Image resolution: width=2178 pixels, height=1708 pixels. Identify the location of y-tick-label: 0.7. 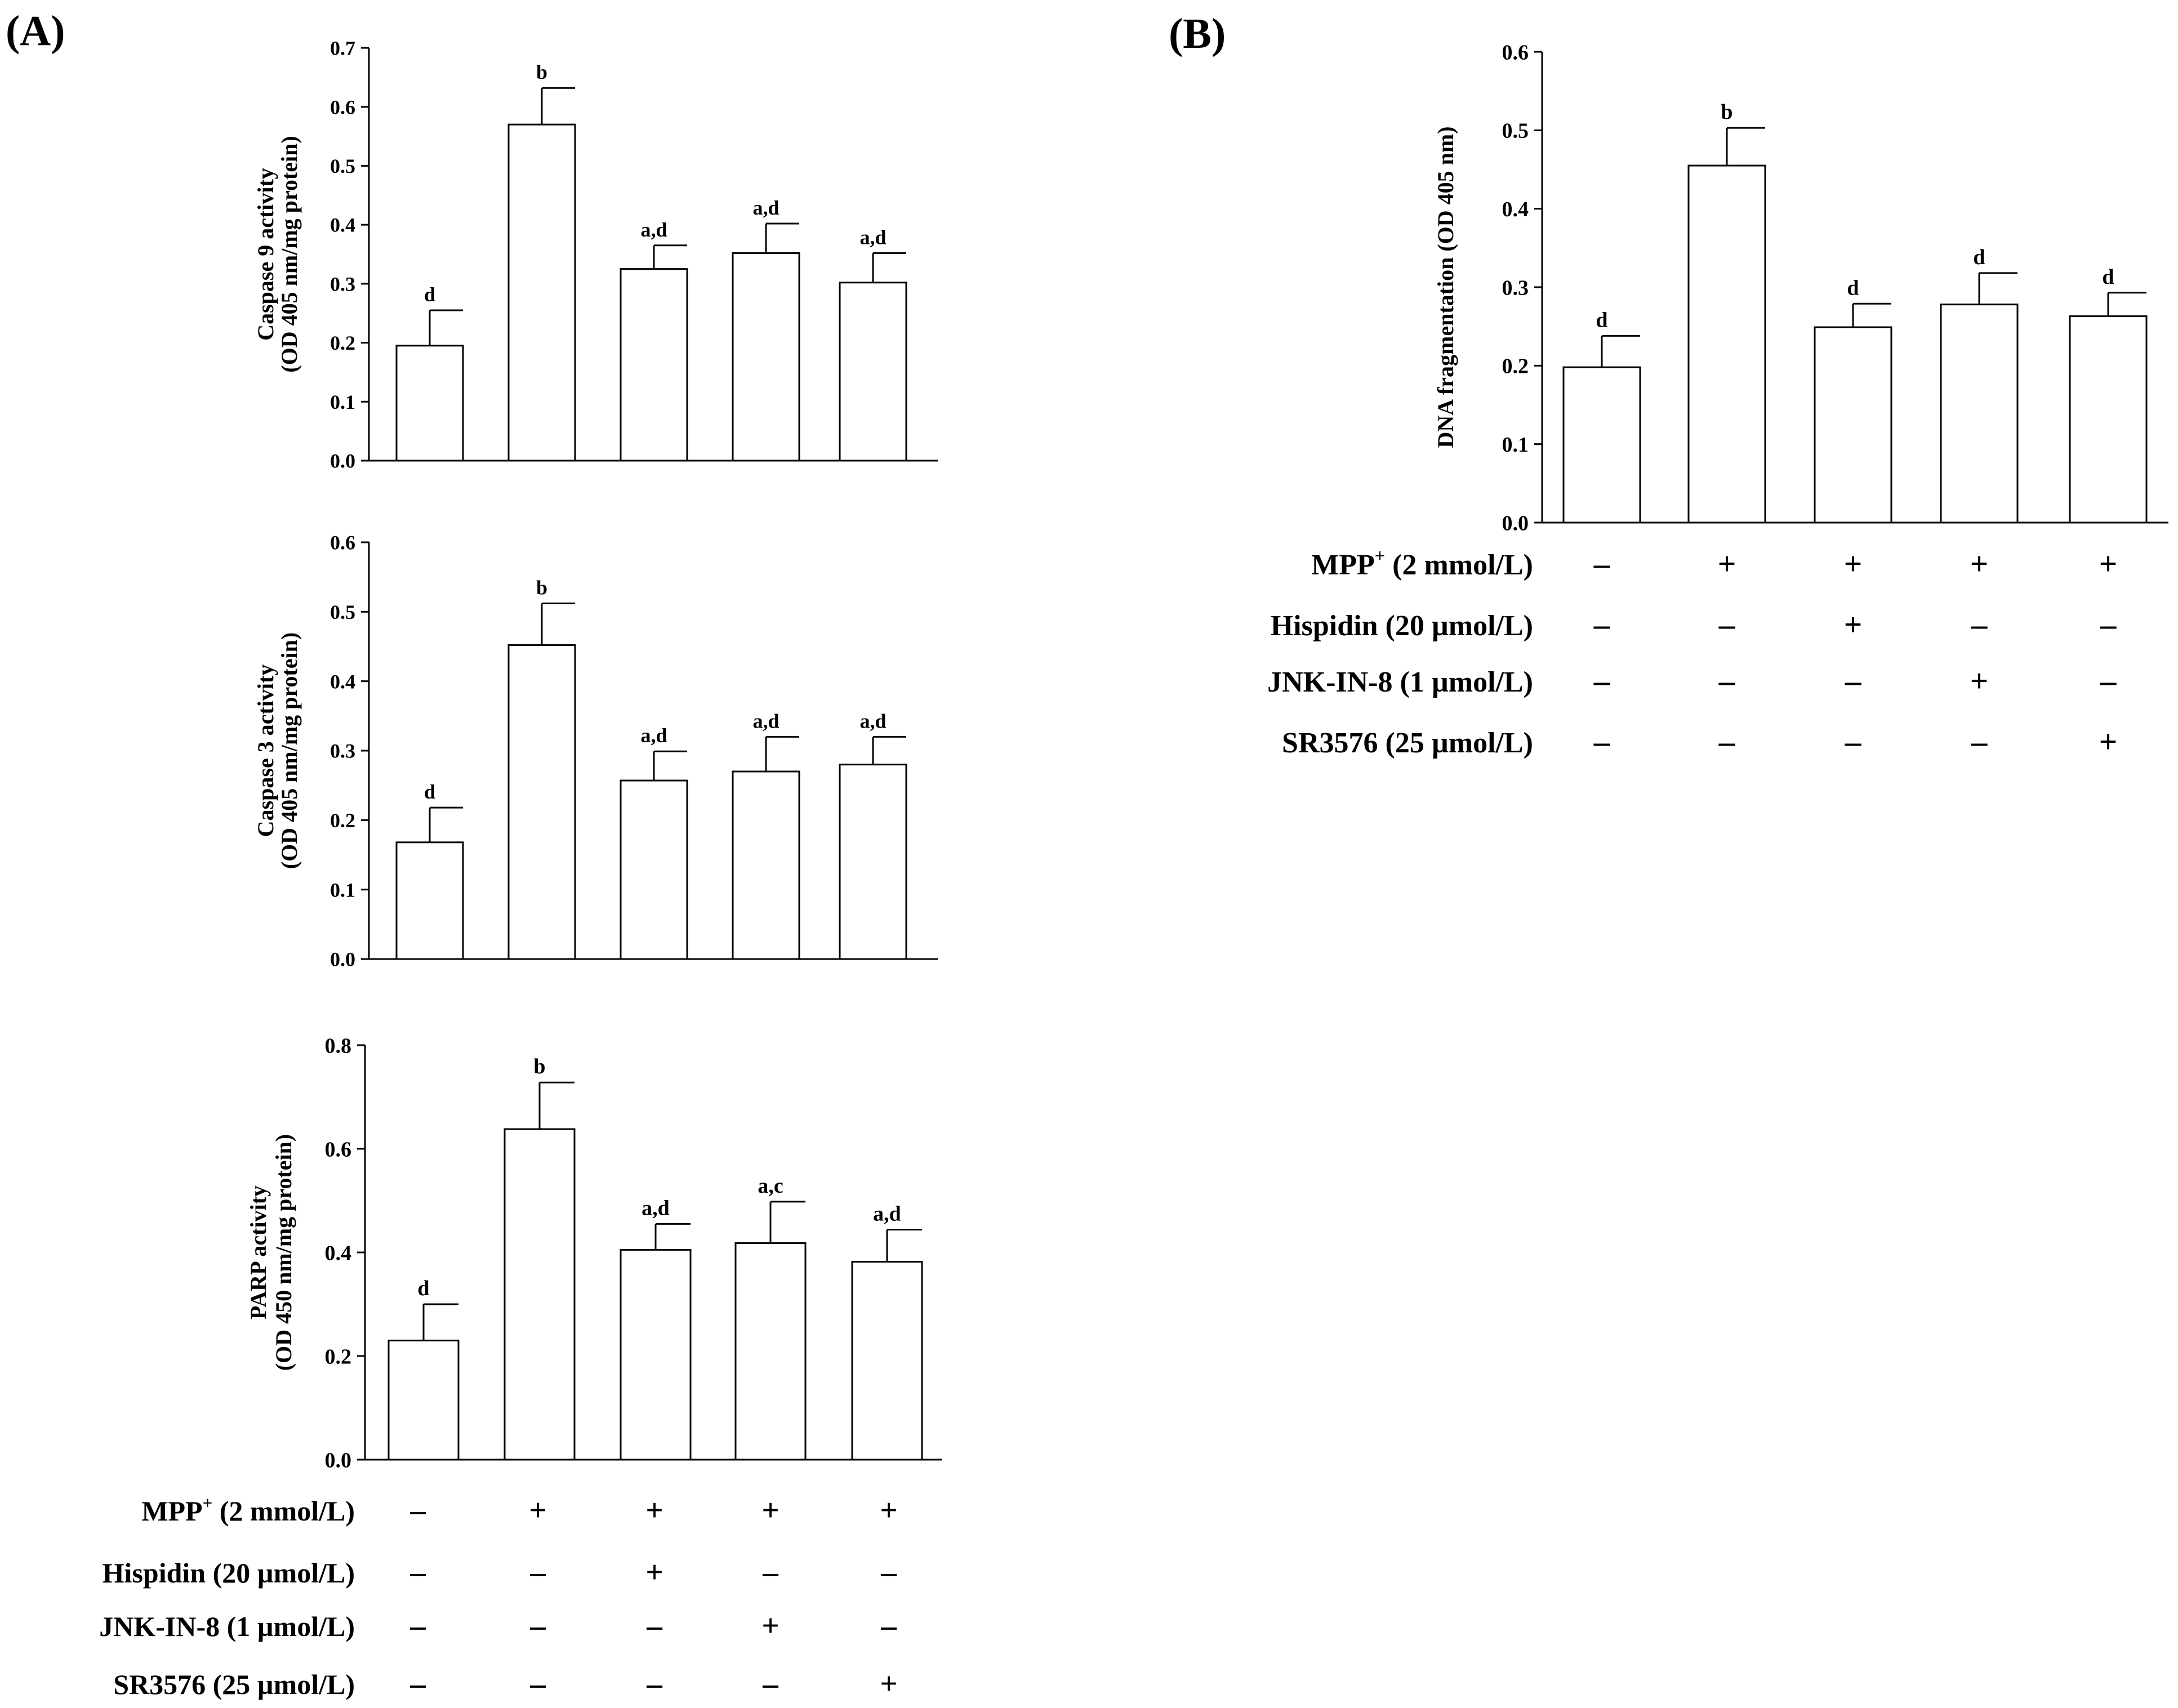
(342, 48).